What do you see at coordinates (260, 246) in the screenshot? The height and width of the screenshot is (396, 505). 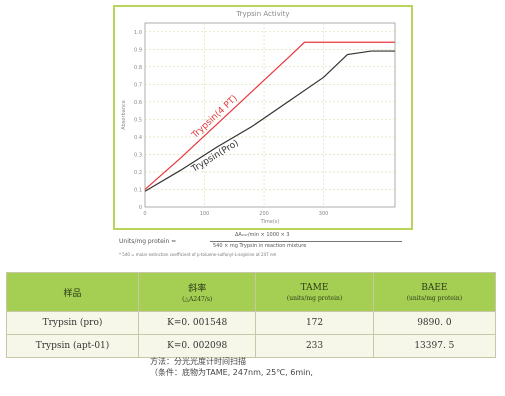 I see `formula-denominator: 540 × mg Trypsin in reaction mixture` at bounding box center [260, 246].